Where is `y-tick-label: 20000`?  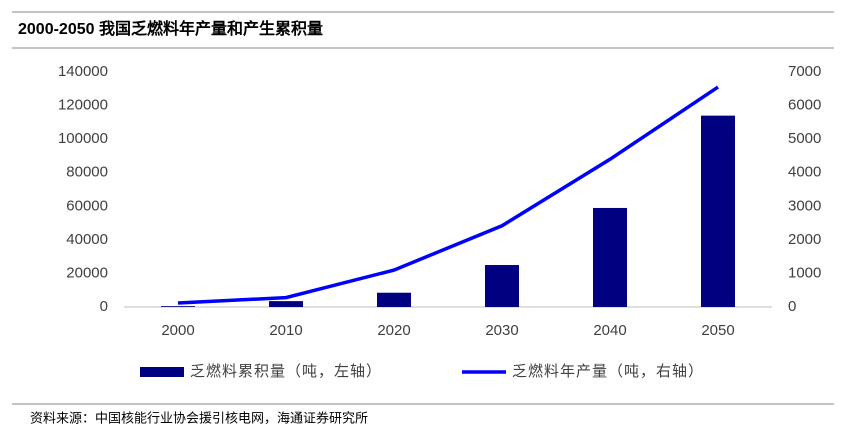 y-tick-label: 20000 is located at coordinates (87, 272).